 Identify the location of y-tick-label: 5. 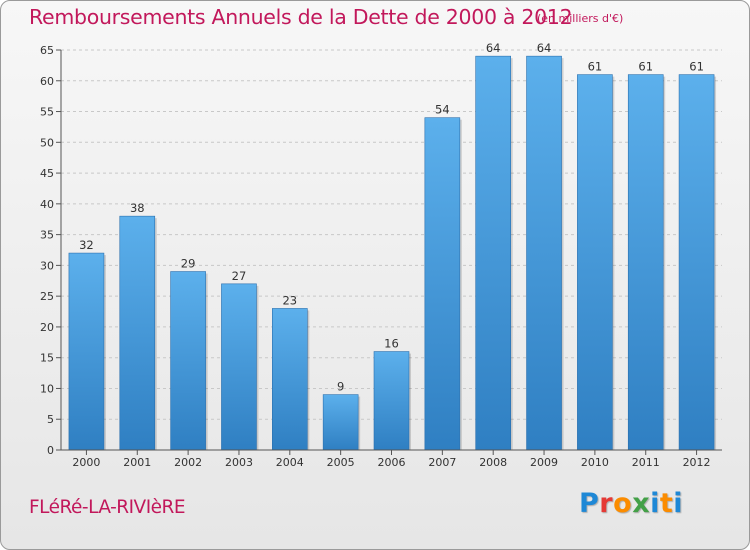
(50, 419).